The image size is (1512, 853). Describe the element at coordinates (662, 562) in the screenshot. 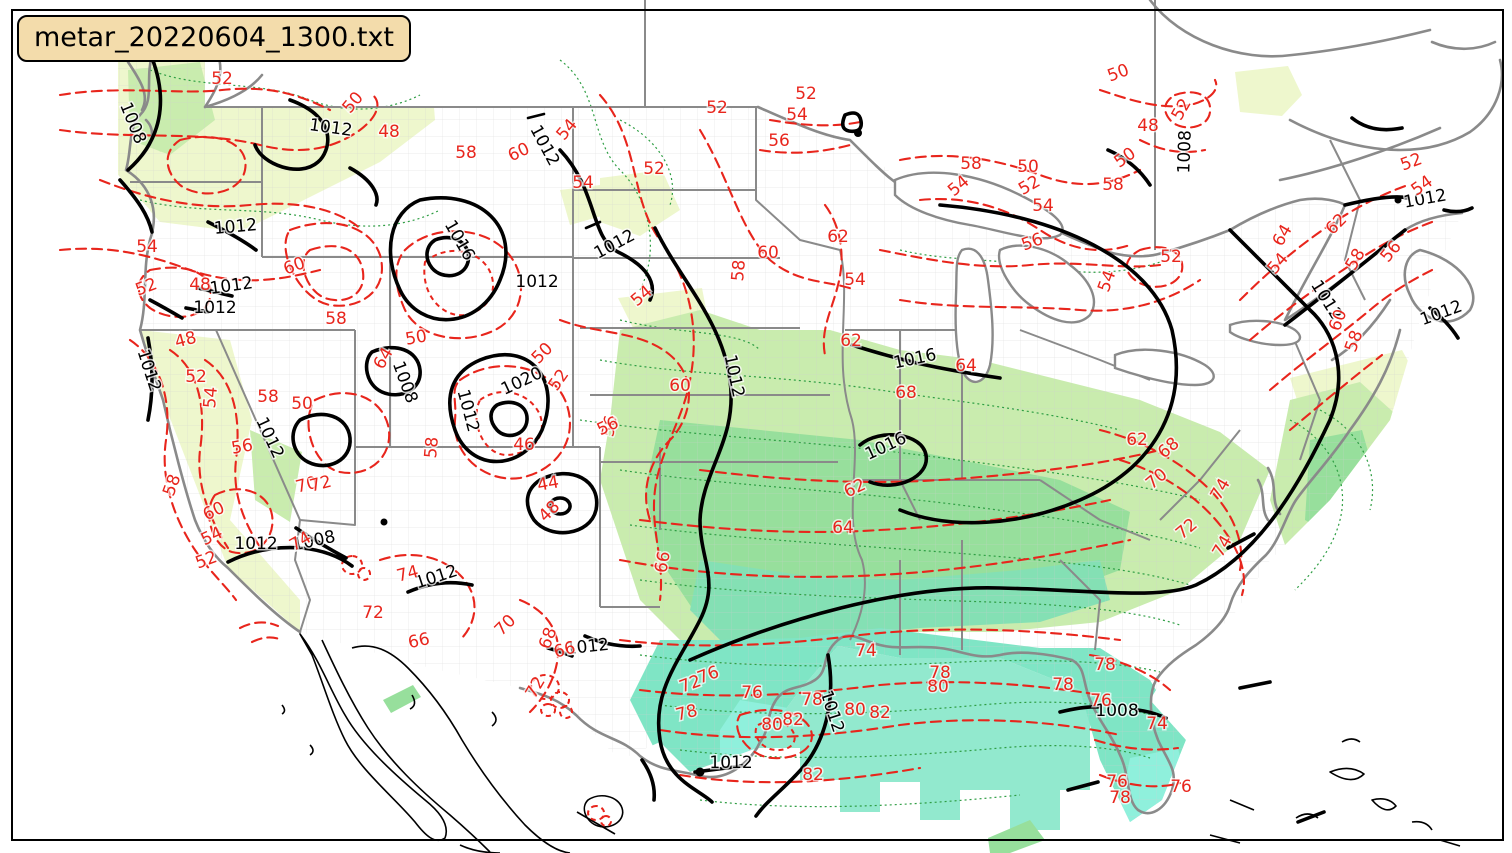

I see `isotherm-label: 66` at that location.